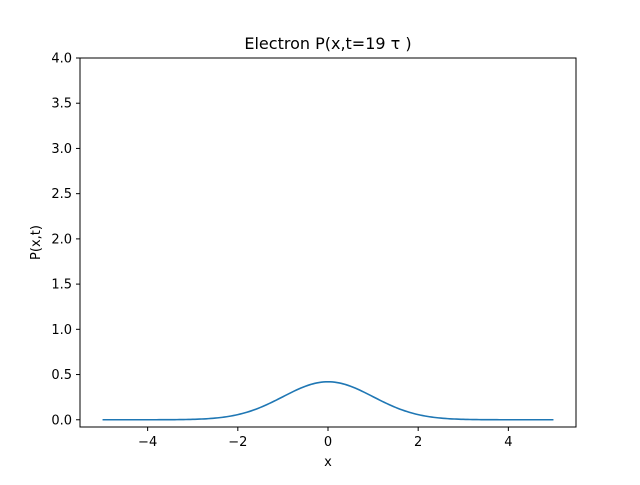 The image size is (640, 485). What do you see at coordinates (147, 442) in the screenshot?
I see `x-tick-label: −4` at bounding box center [147, 442].